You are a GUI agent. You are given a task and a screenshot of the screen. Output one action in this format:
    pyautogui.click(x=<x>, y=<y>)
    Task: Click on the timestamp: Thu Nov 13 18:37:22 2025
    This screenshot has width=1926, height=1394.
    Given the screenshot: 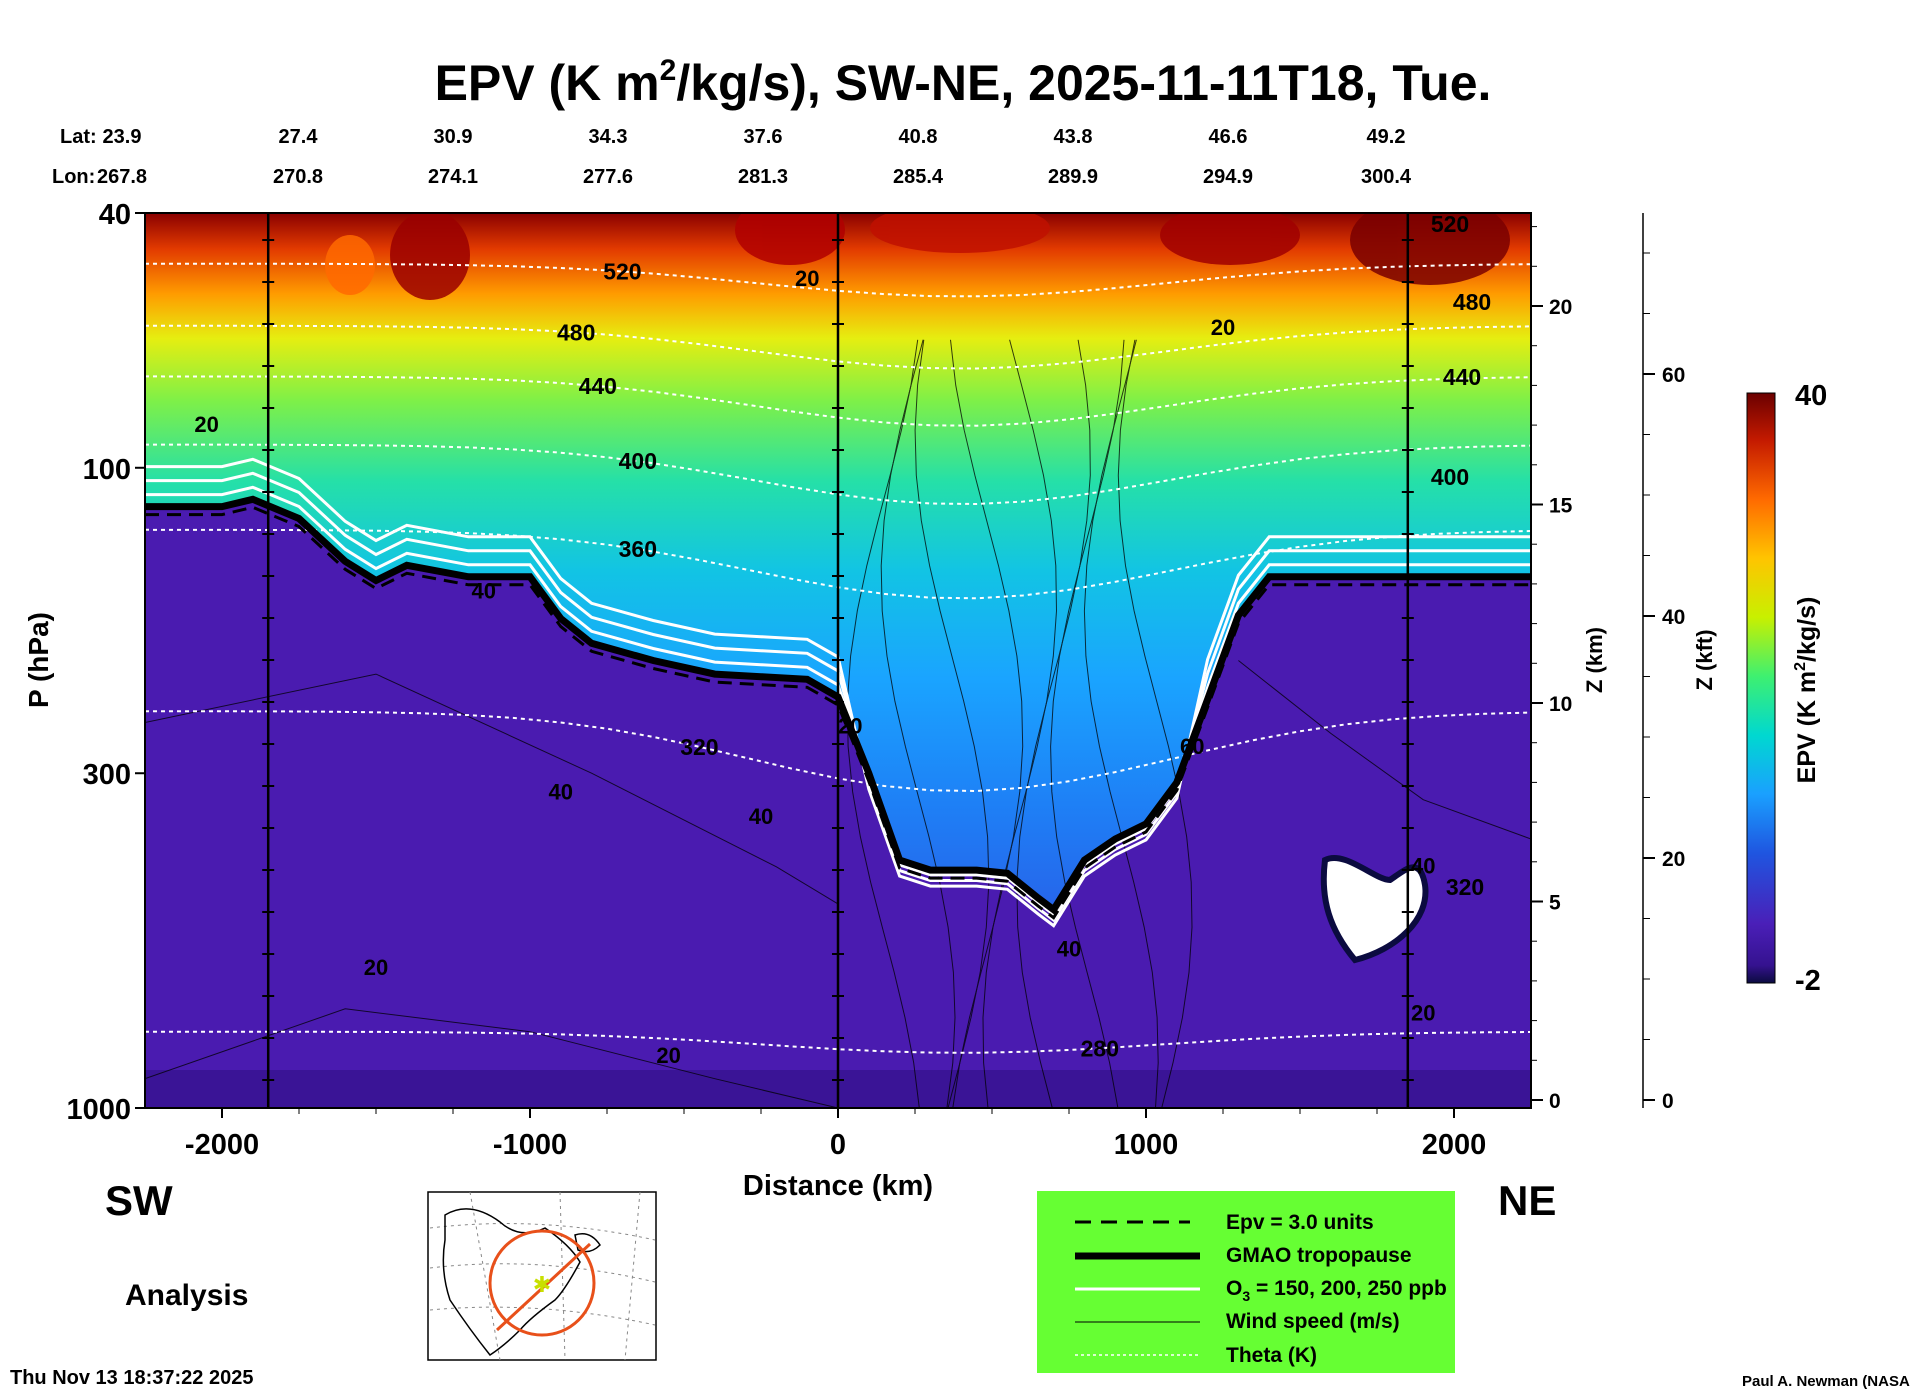 What is the action you would take?
    pyautogui.click(x=131, y=1378)
    